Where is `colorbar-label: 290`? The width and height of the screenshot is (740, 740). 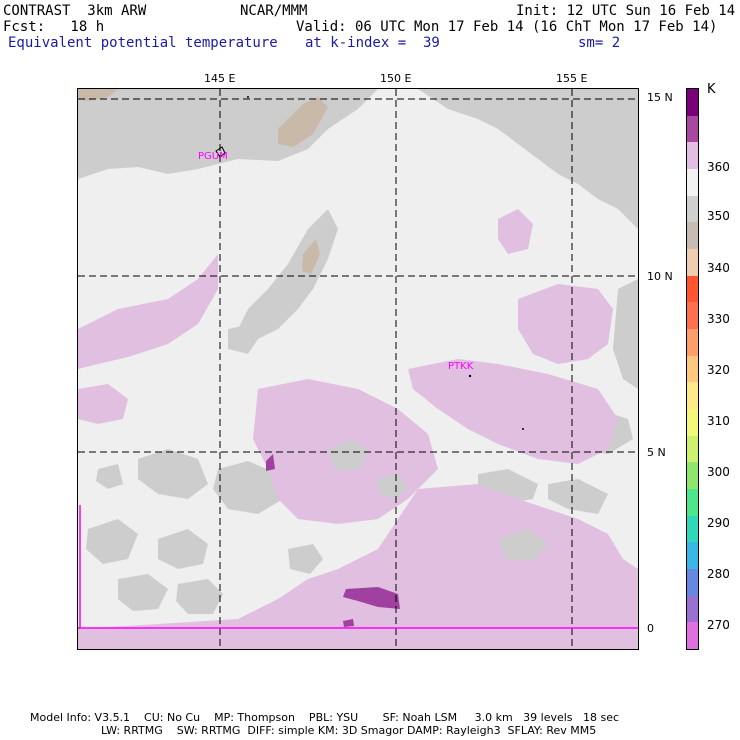
colorbar-label: 290 is located at coordinates (718, 523).